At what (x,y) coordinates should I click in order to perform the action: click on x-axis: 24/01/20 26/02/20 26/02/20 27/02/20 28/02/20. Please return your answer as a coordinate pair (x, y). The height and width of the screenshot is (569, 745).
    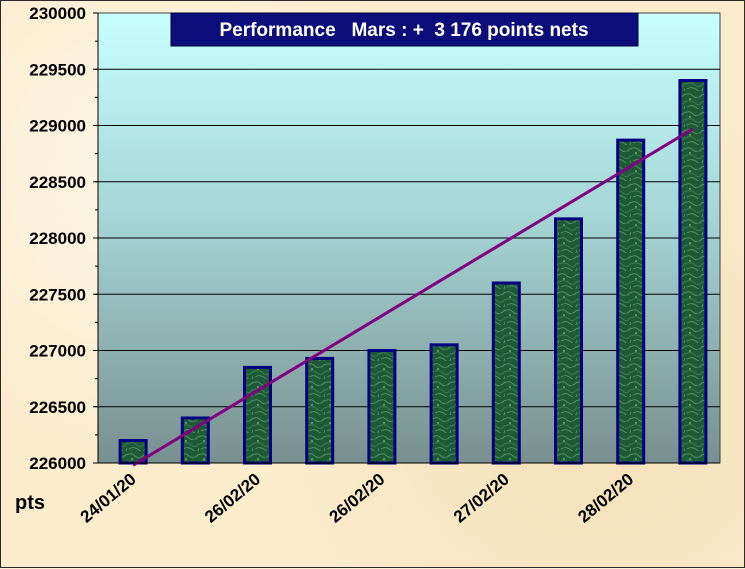
    Looking at the image, I should click on (398, 494).